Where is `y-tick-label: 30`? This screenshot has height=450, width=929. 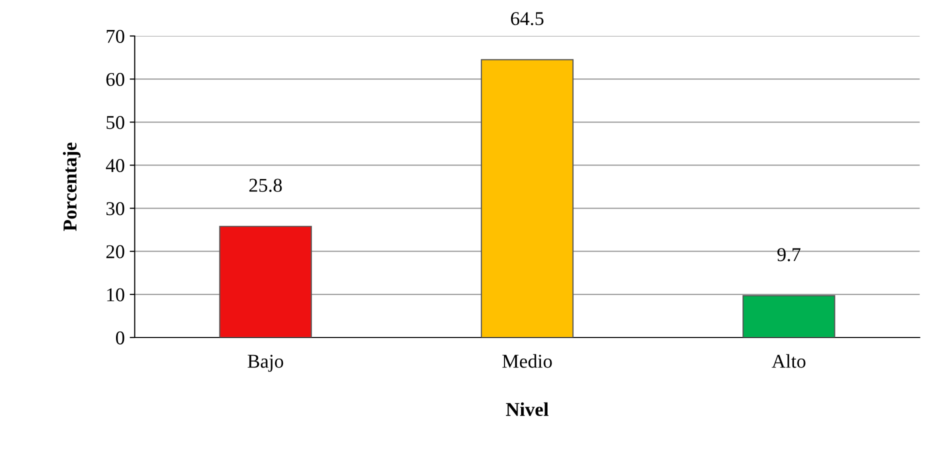 y-tick-label: 30 is located at coordinates (115, 209).